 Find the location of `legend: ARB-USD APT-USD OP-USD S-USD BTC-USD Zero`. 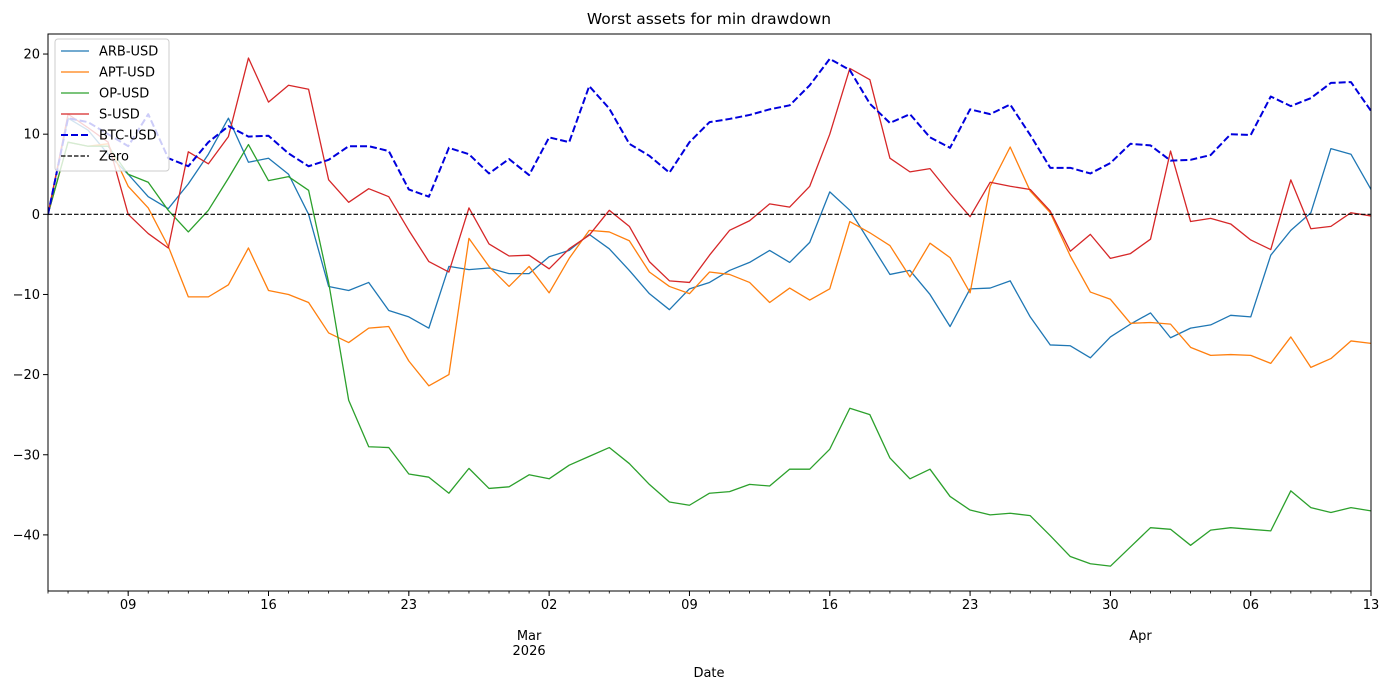

legend: ARB-USD APT-USD OP-USD S-USD BTC-USD Zero is located at coordinates (112, 105).